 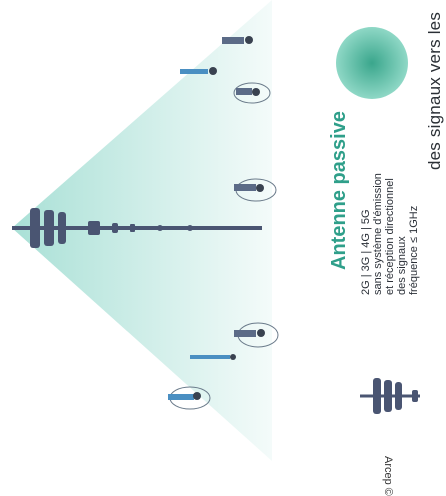 I want to click on legend-line: et réception directionnel, so click(x=390, y=236).